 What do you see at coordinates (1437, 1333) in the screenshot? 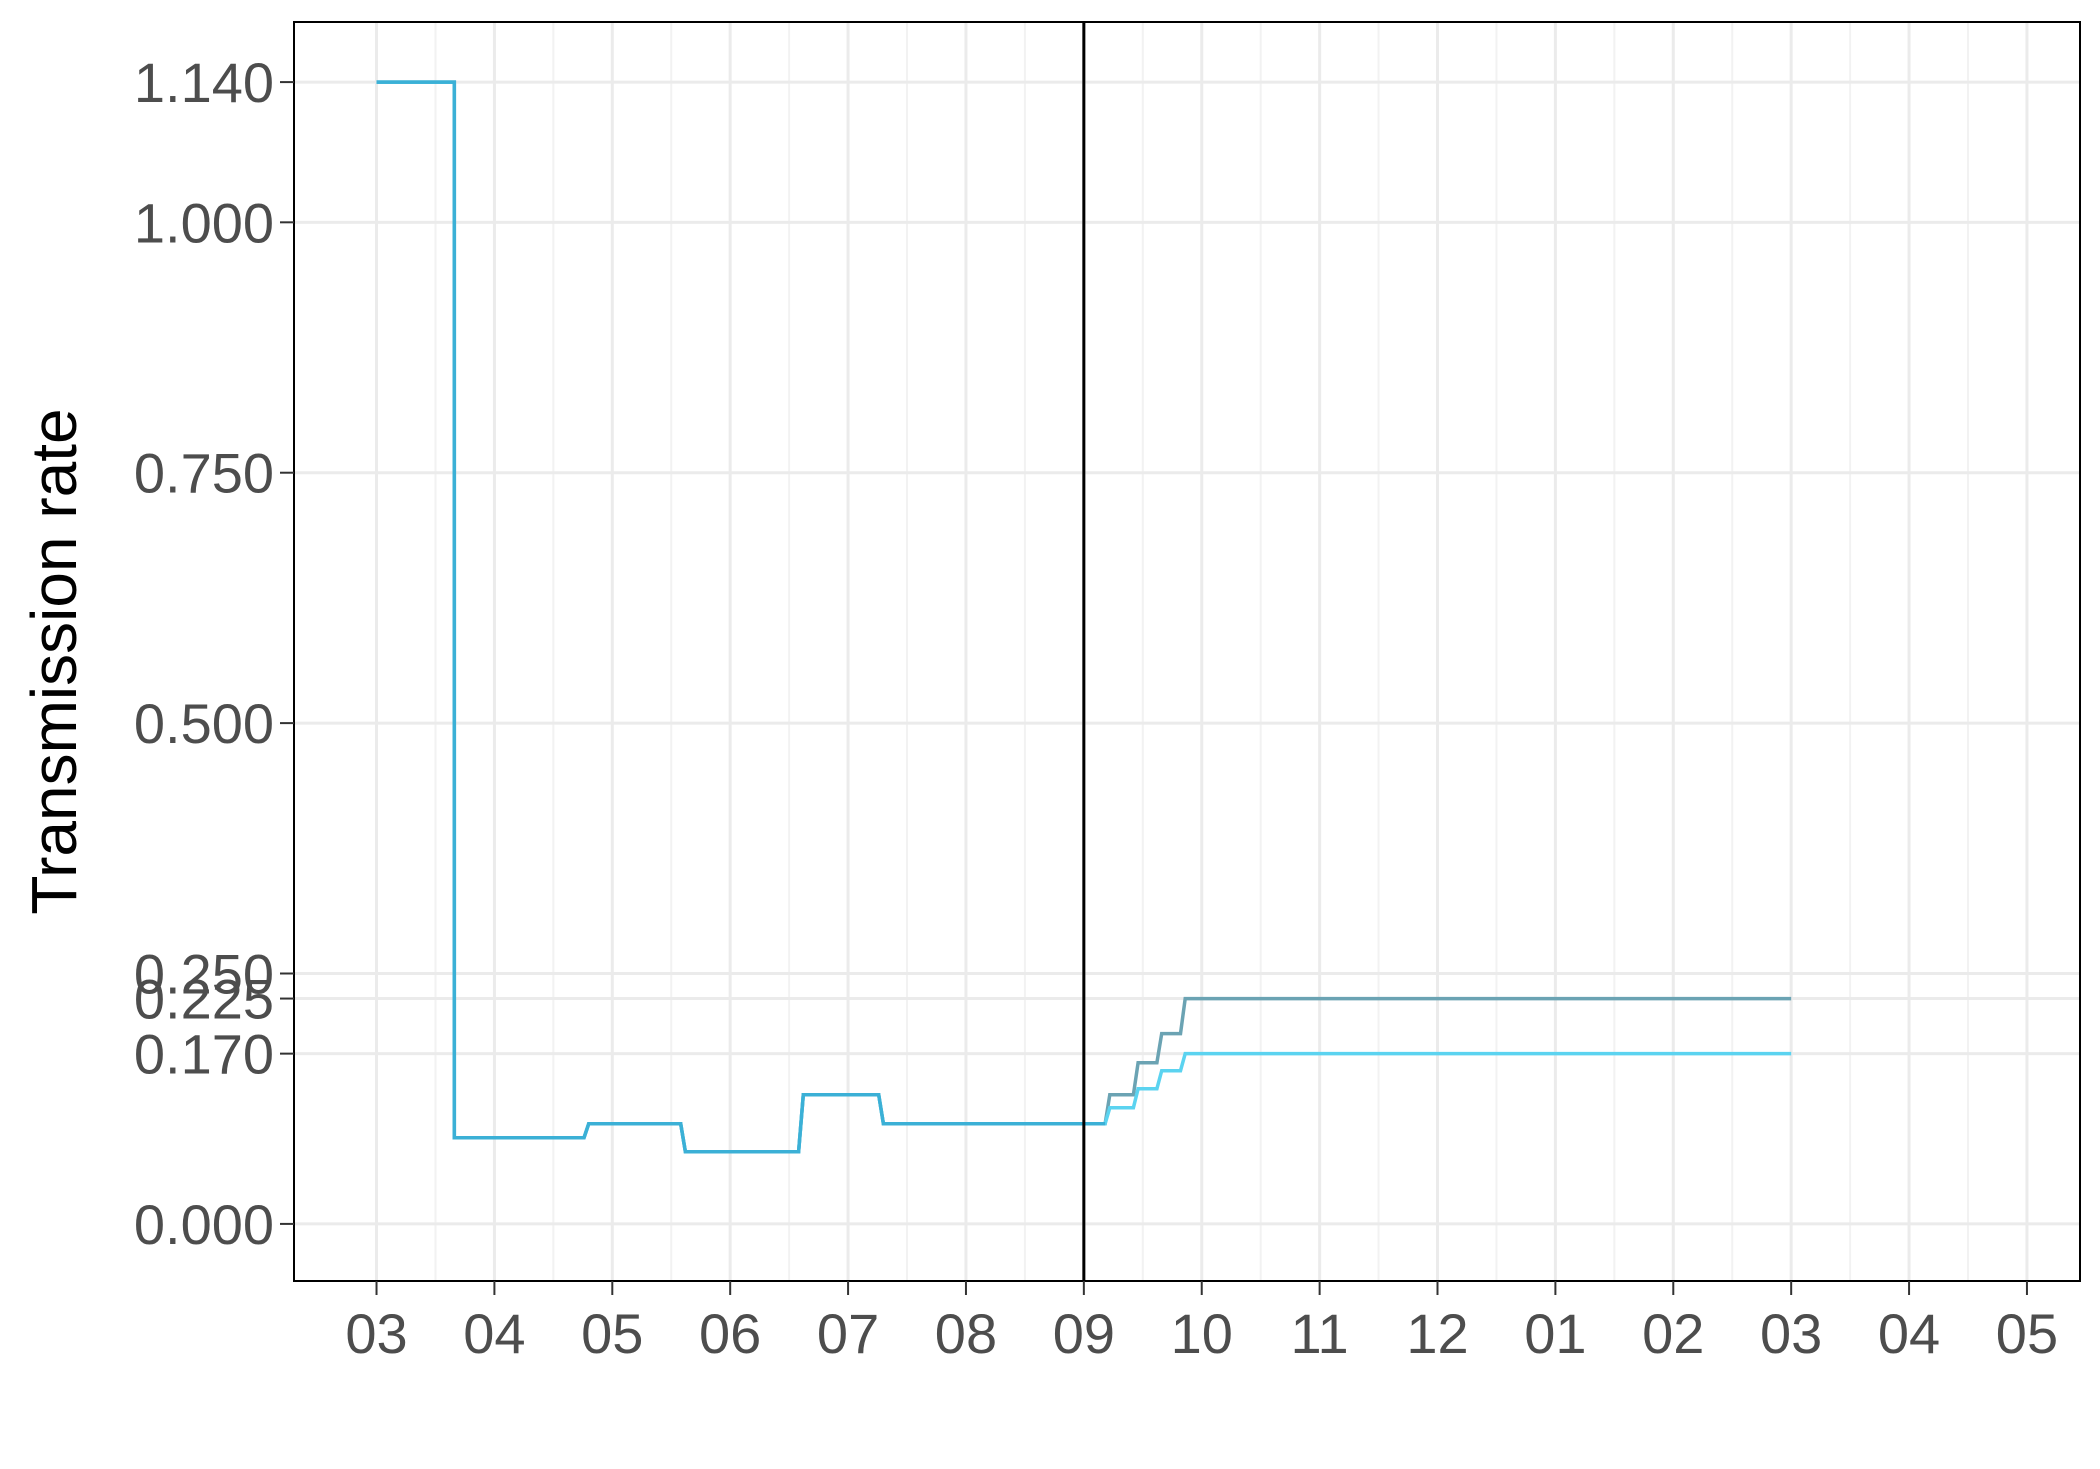
I see `x-tick-label: 12` at bounding box center [1437, 1333].